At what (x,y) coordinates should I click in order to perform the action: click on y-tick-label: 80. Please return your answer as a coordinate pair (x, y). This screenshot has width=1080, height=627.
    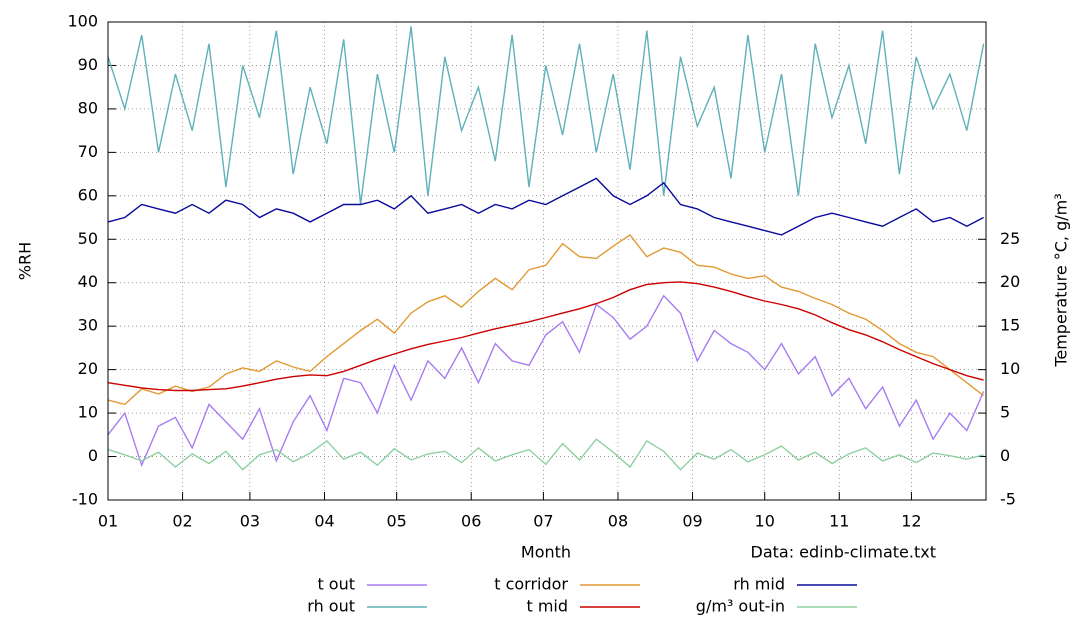
    Looking at the image, I should click on (88, 107).